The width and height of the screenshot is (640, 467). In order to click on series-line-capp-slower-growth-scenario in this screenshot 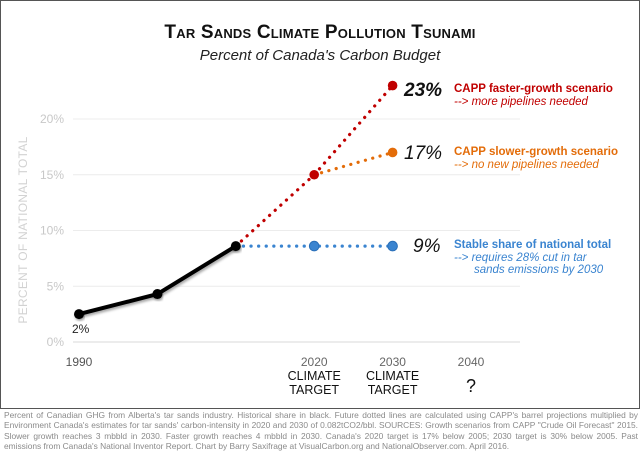, I will do `click(353, 163)`.